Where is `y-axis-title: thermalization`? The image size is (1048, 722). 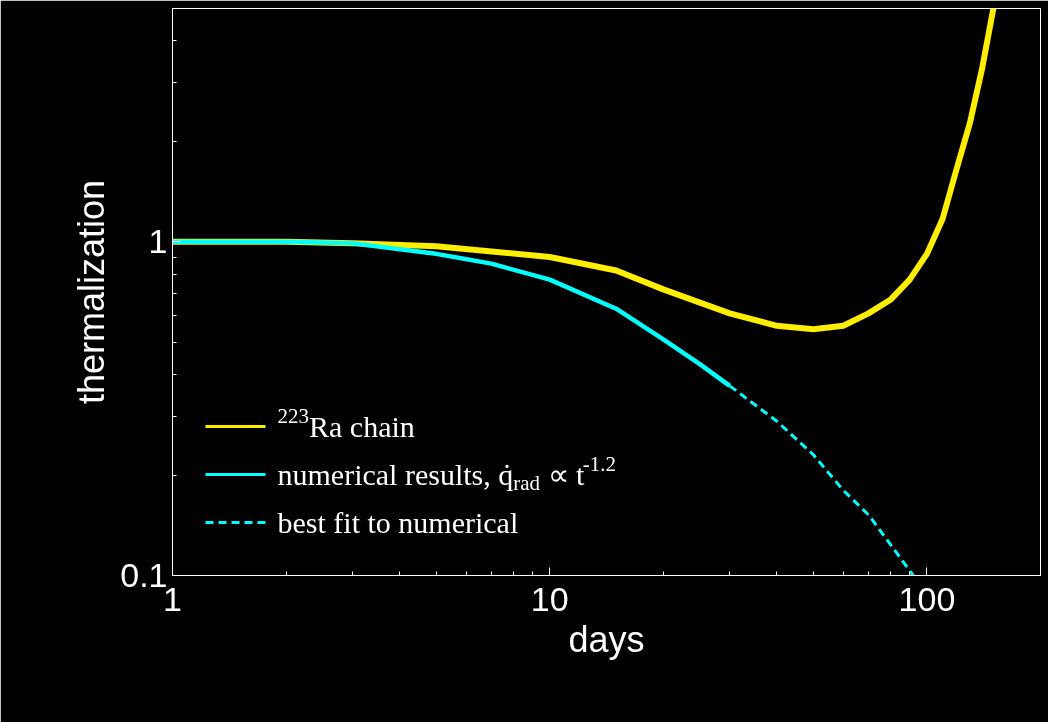 y-axis-title: thermalization is located at coordinates (92, 292).